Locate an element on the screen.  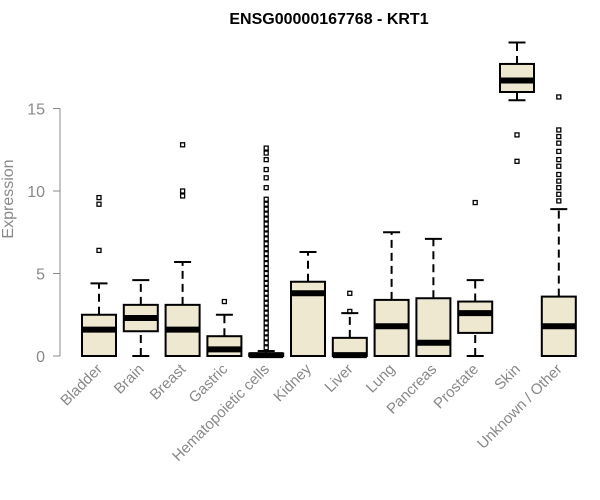
x-category-label: Breast is located at coordinates (168, 381).